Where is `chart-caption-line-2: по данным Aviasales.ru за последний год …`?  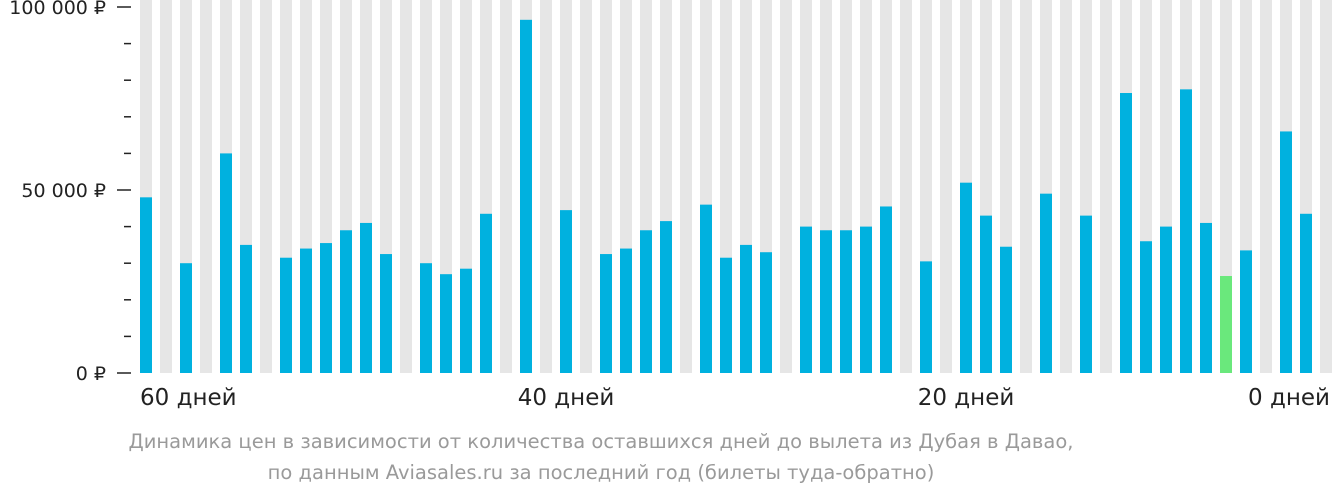
chart-caption-line-2: по данным Aviasales.ru за последний год … is located at coordinates (601, 472).